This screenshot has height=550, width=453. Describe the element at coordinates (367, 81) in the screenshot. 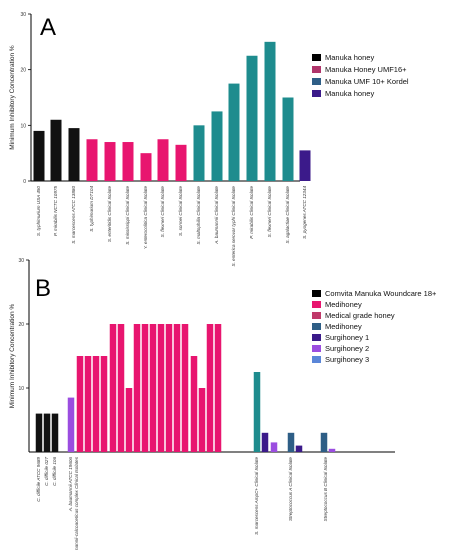

I see `legend-entry: Manuka UMF 10+ Kordel` at that location.